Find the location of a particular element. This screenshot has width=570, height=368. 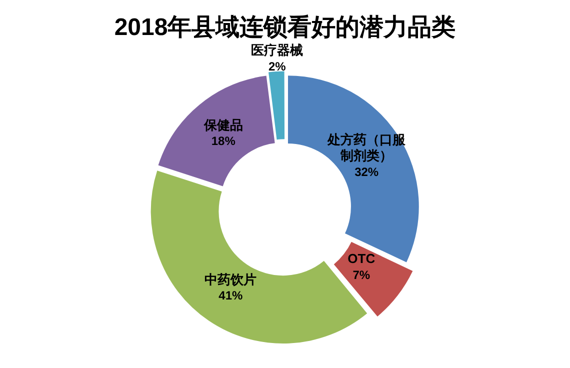

slice-label: OTC is located at coordinates (362, 258).